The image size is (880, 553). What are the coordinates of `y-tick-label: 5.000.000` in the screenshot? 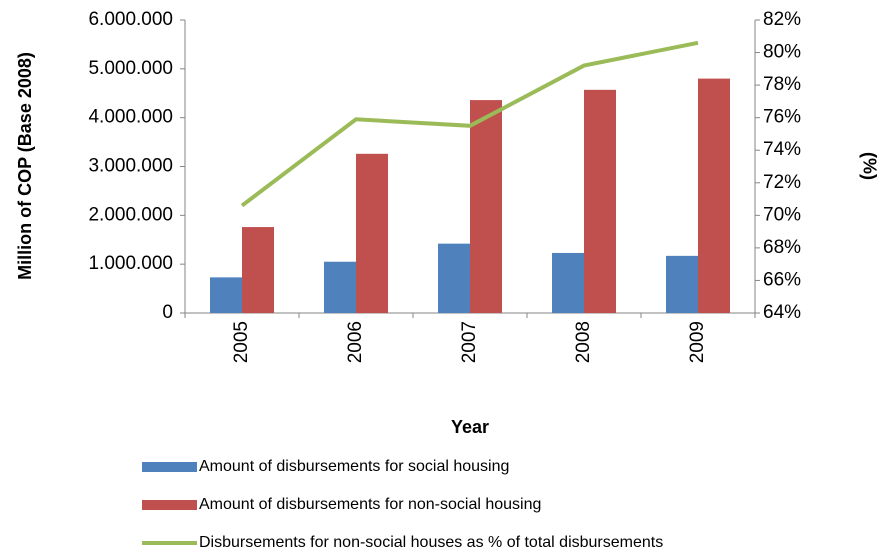 It's located at (130, 68).